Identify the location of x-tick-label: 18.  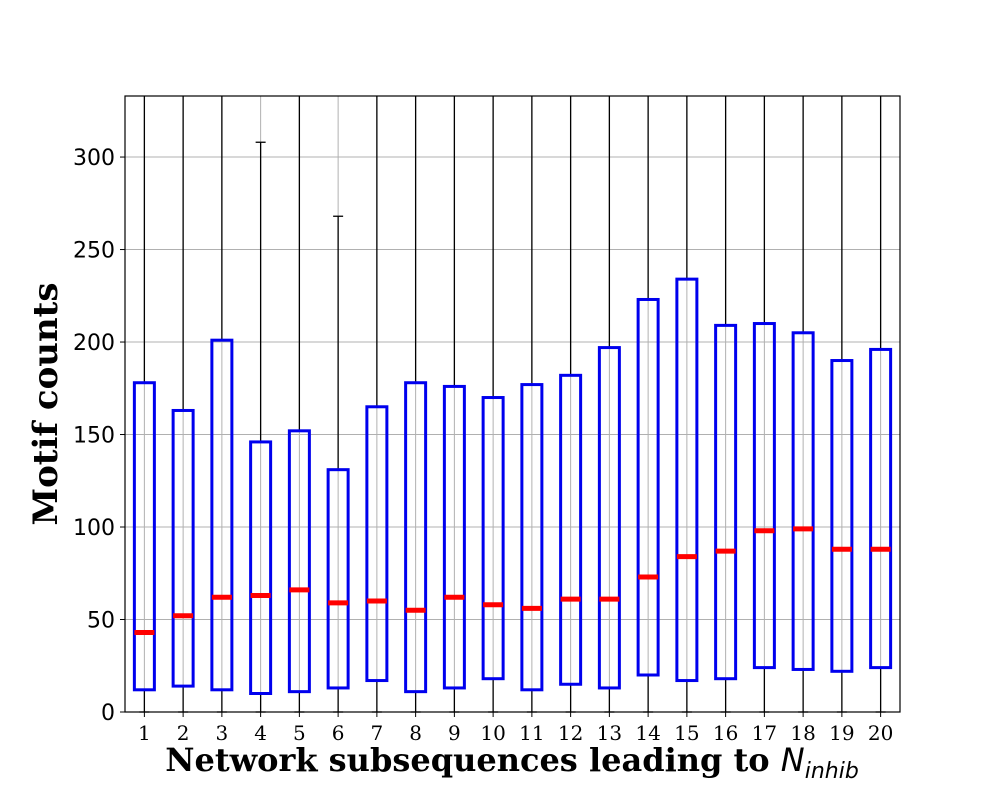
(802, 733).